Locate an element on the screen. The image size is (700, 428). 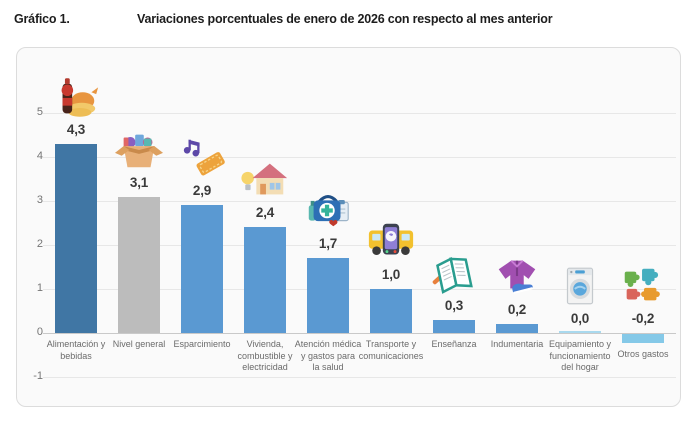
bar-value-label: 2,9 is located at coordinates (202, 191).